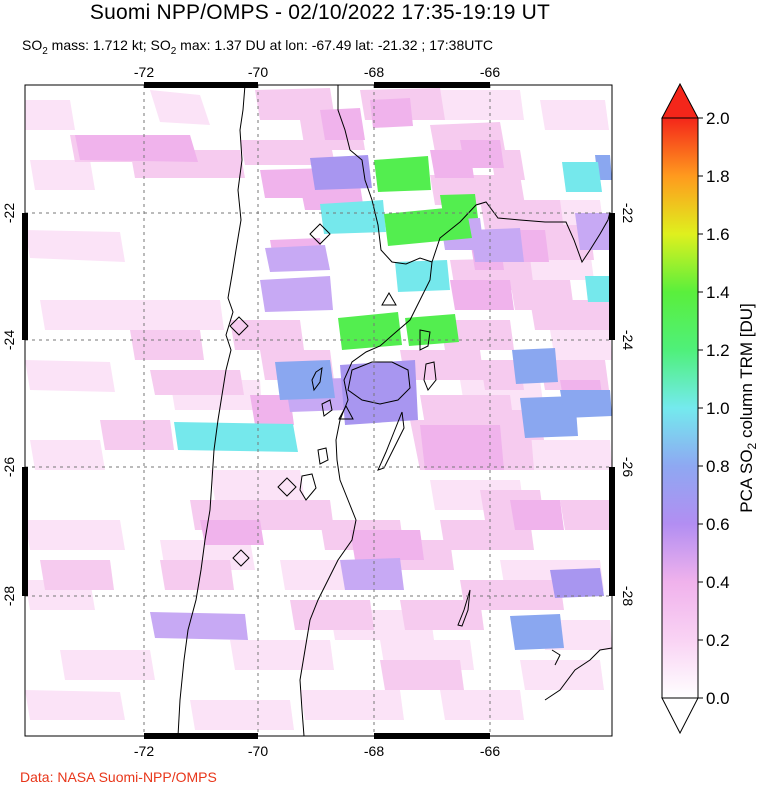 The width and height of the screenshot is (759, 800). What do you see at coordinates (752, 445) in the screenshot?
I see `colorbar-title-subscript: 2` at bounding box center [752, 445].